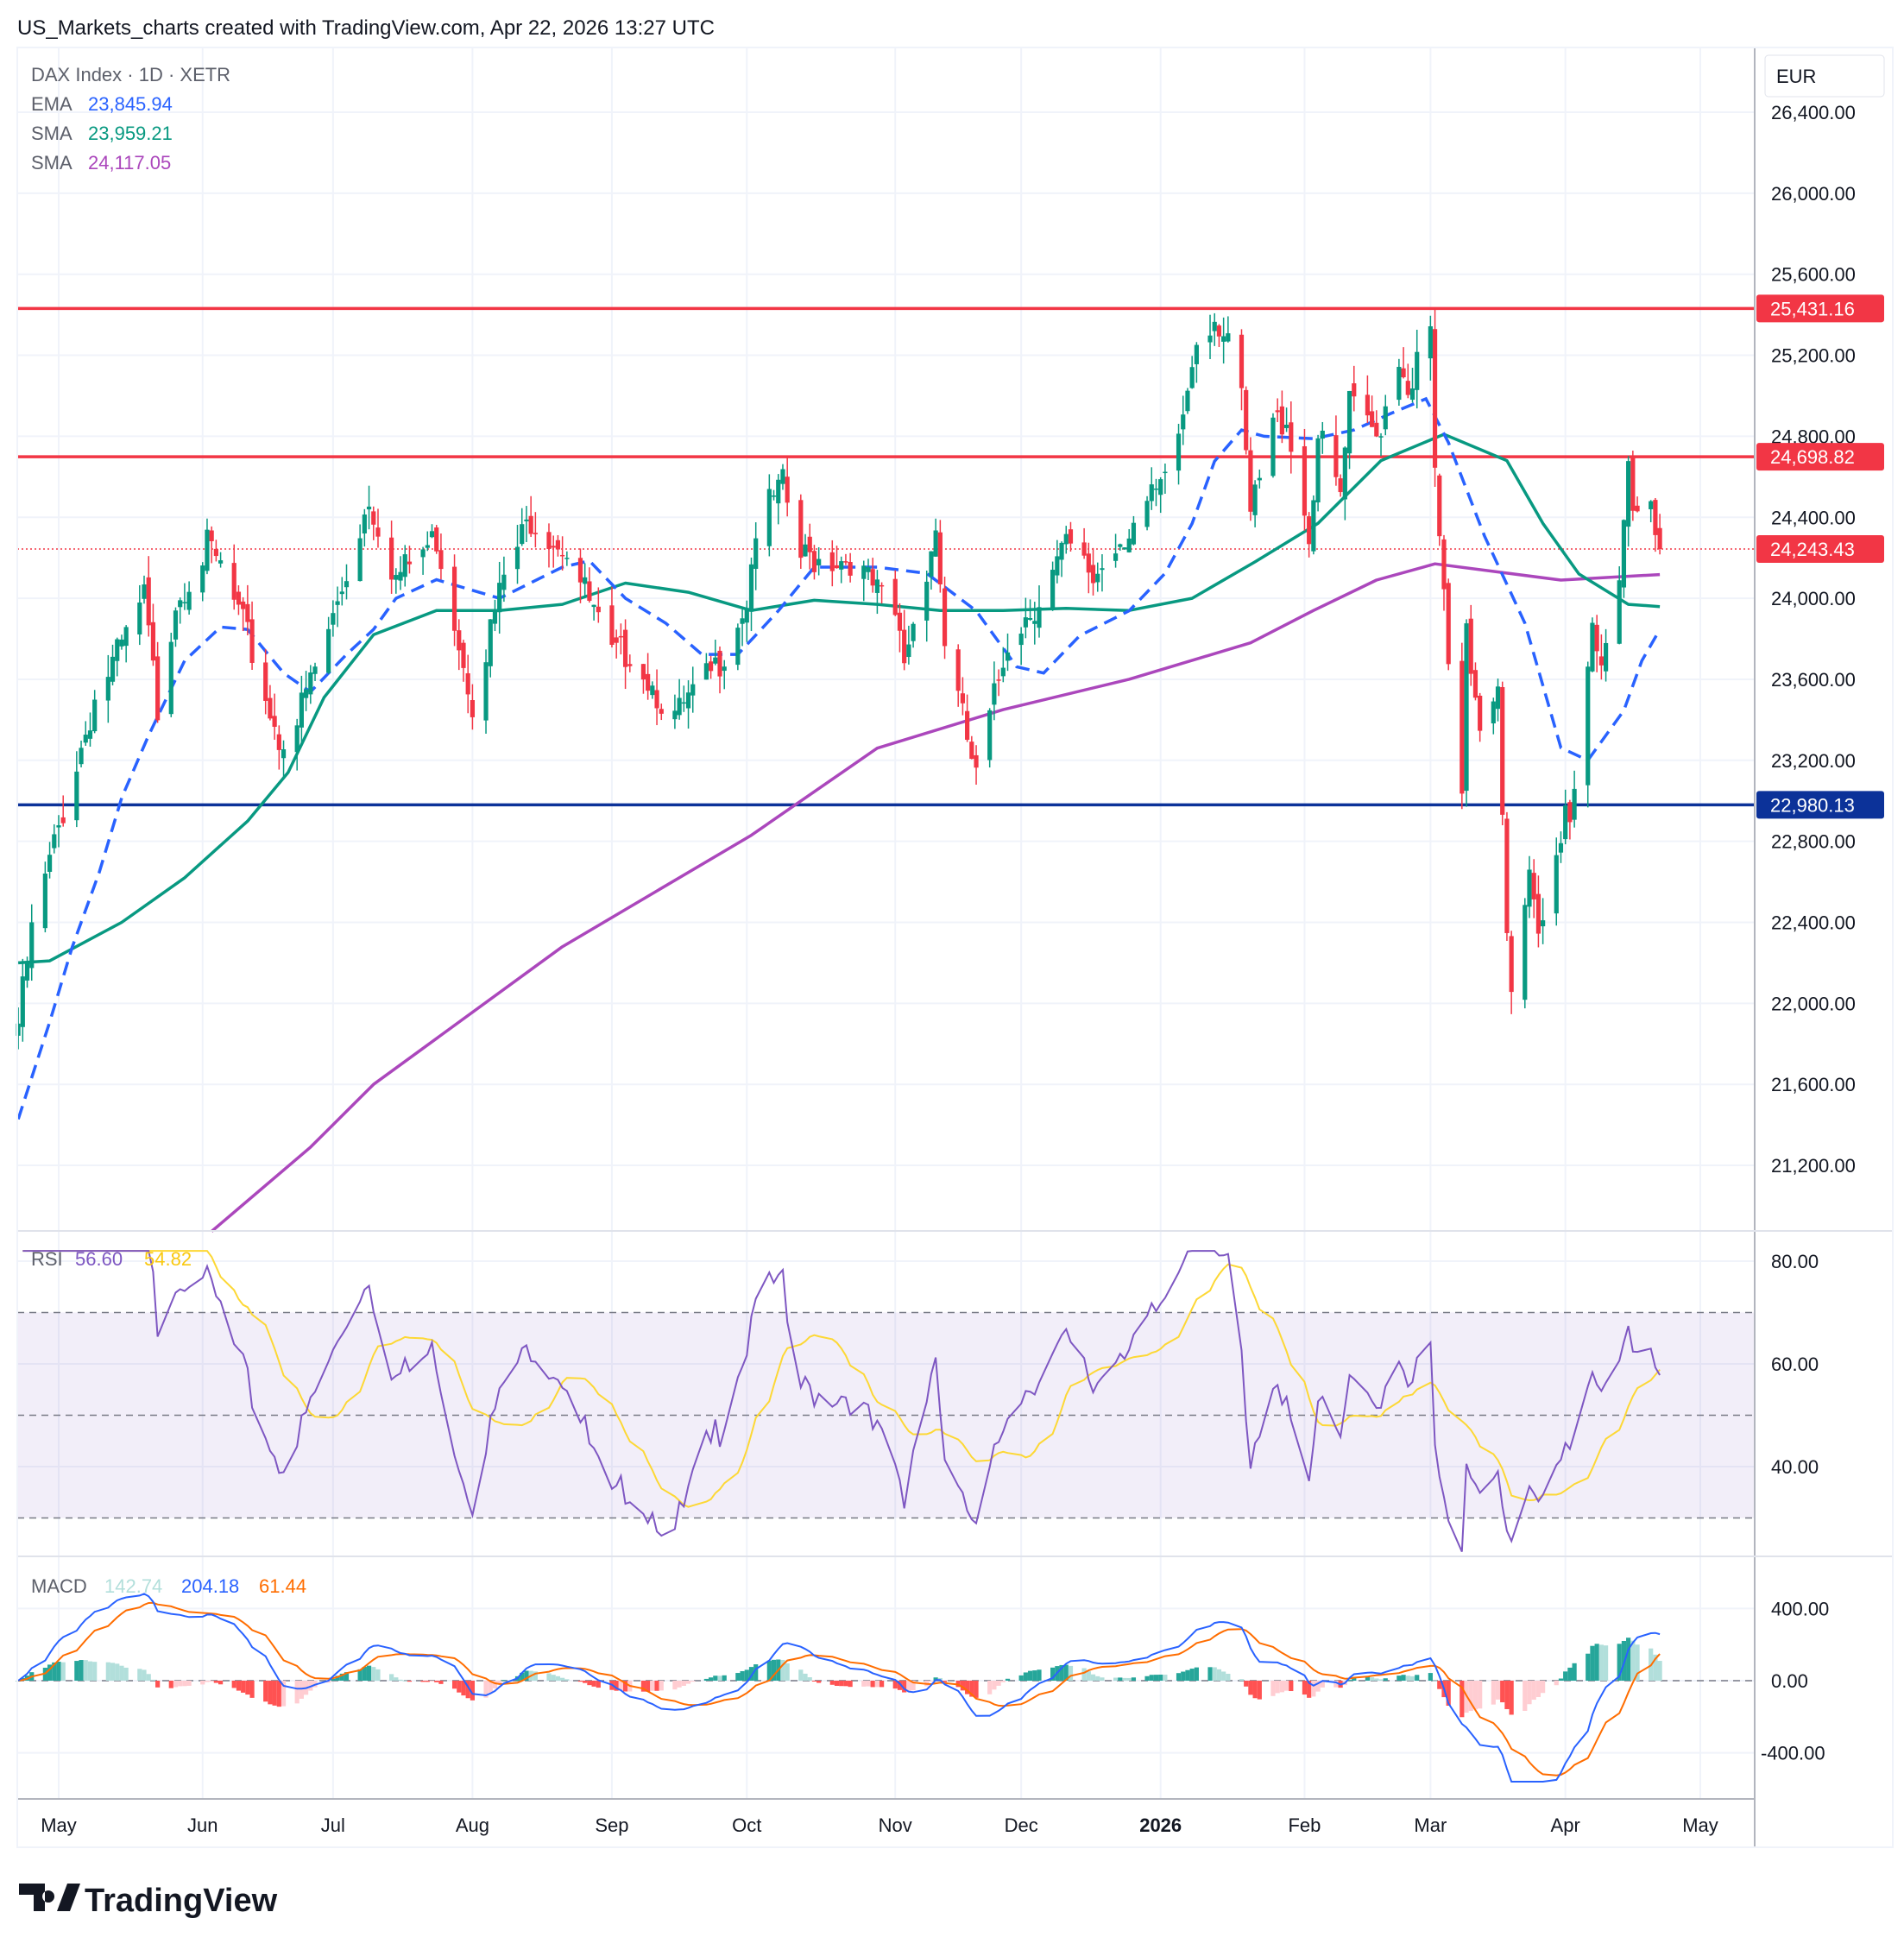  I want to click on time-tick-label: May, so click(59, 1825).